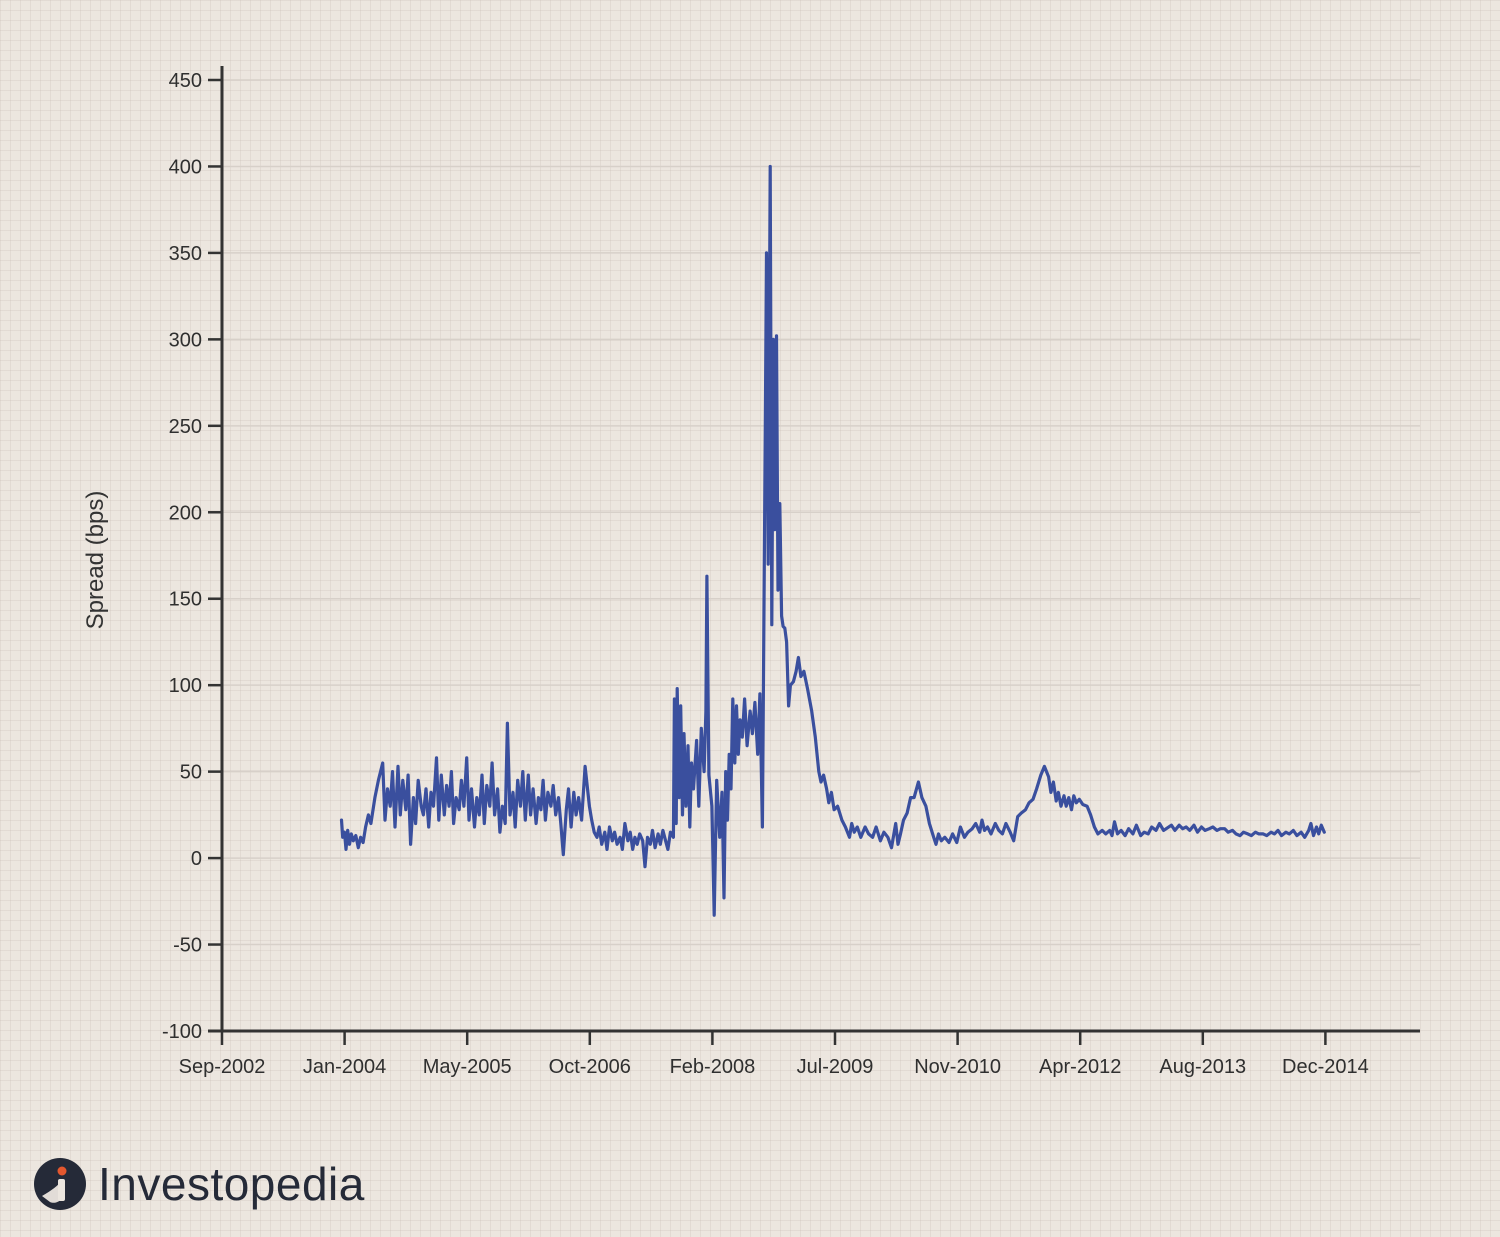  Describe the element at coordinates (713, 1067) in the screenshot. I see `x-tick-label: Feb-2008` at that location.